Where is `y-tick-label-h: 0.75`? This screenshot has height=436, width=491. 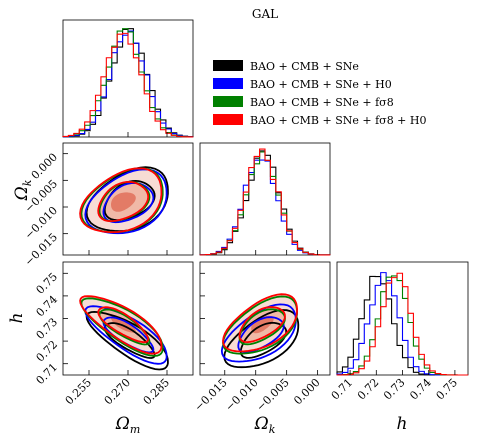
y-tick-label-h: 0.75 is located at coordinates (47, 283).